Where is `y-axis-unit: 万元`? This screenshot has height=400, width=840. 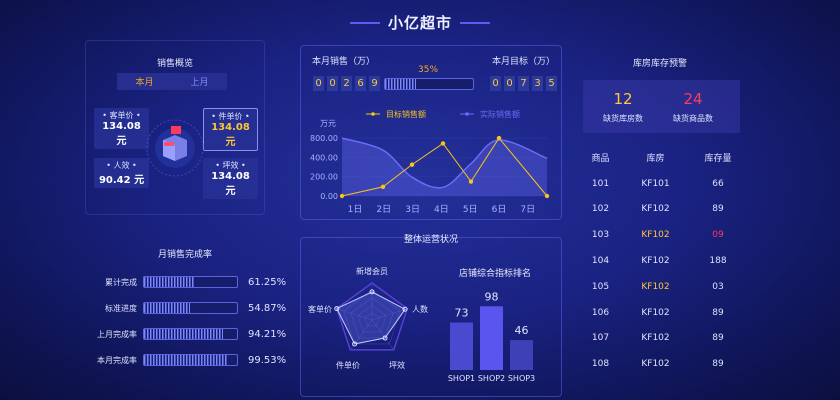 y-axis-unit: 万元 is located at coordinates (328, 123).